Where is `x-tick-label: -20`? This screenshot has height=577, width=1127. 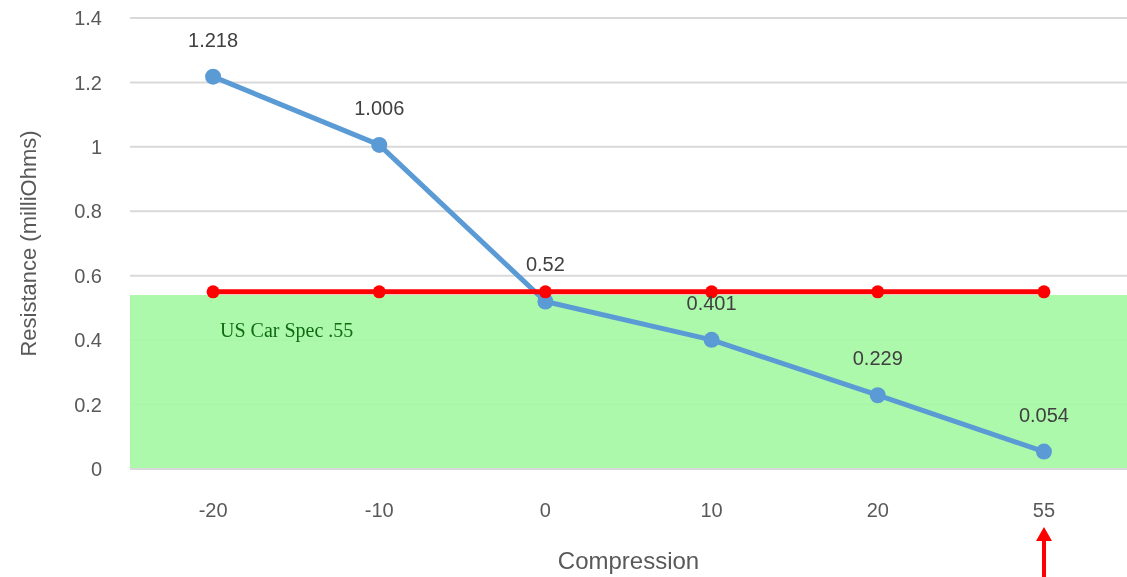
x-tick-label: -20 is located at coordinates (213, 510).